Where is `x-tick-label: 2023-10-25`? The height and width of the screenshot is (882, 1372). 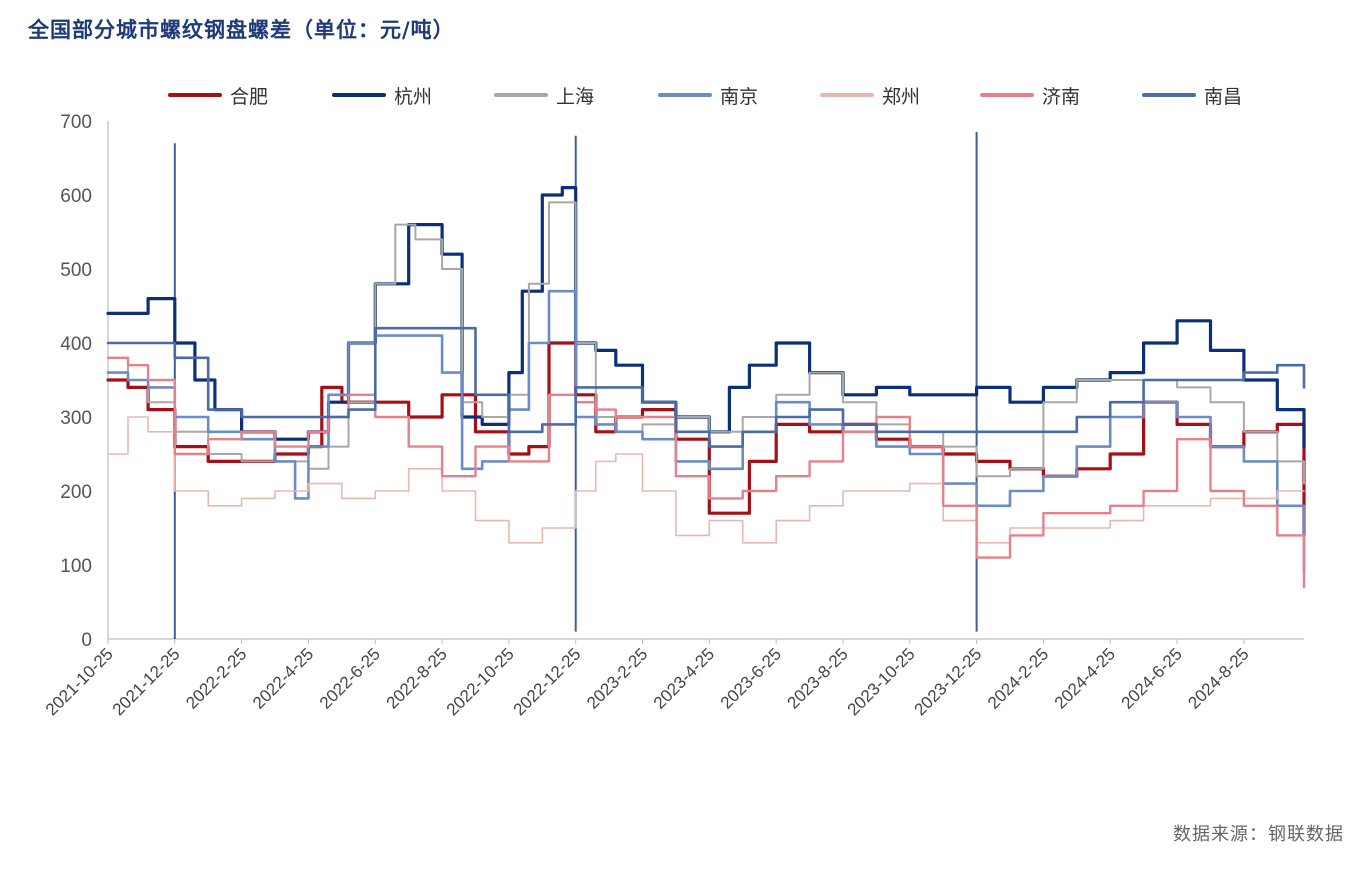
x-tick-label: 2023-10-25 is located at coordinates (881, 681).